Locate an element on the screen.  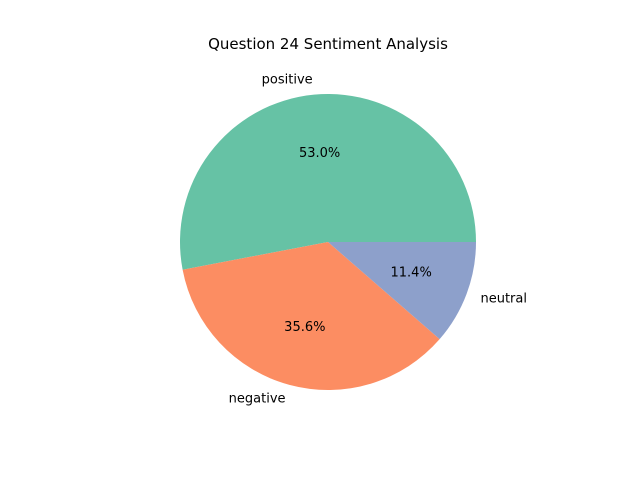
percent-label-neutral: 11.4% is located at coordinates (411, 273).